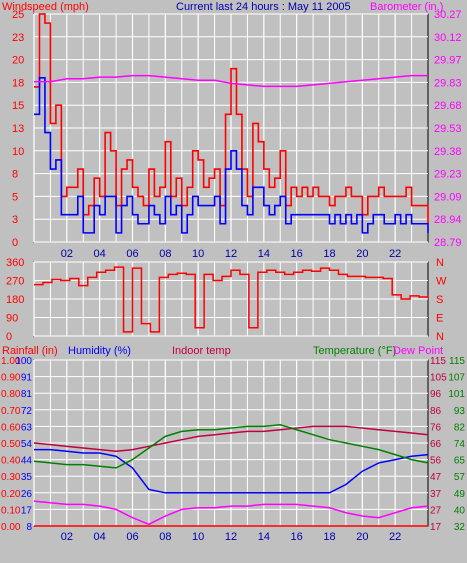 The width and height of the screenshot is (467, 563). Describe the element at coordinates (329, 254) in the screenshot. I see `windspeed-panel-x-tick-label: 18` at that location.